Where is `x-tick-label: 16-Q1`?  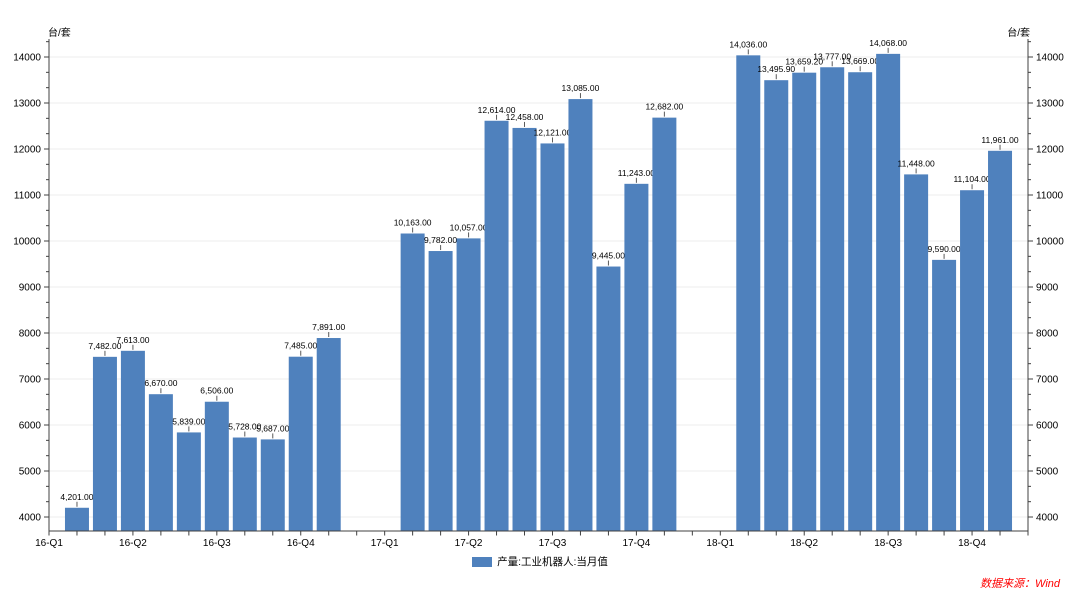
x-tick-label: 16-Q1 is located at coordinates (49, 543).